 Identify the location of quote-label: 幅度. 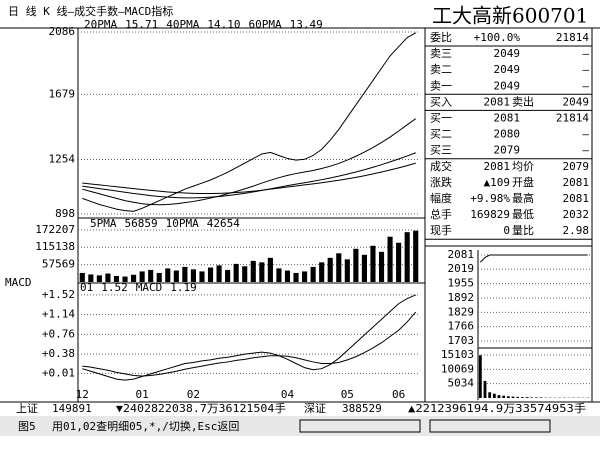
(441, 198).